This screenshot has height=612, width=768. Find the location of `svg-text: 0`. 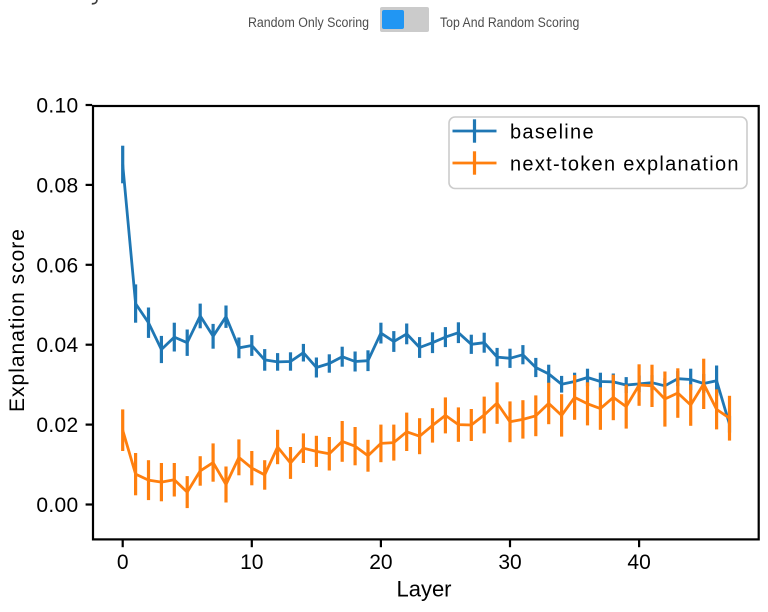

svg-text: 0 is located at coordinates (123, 562).